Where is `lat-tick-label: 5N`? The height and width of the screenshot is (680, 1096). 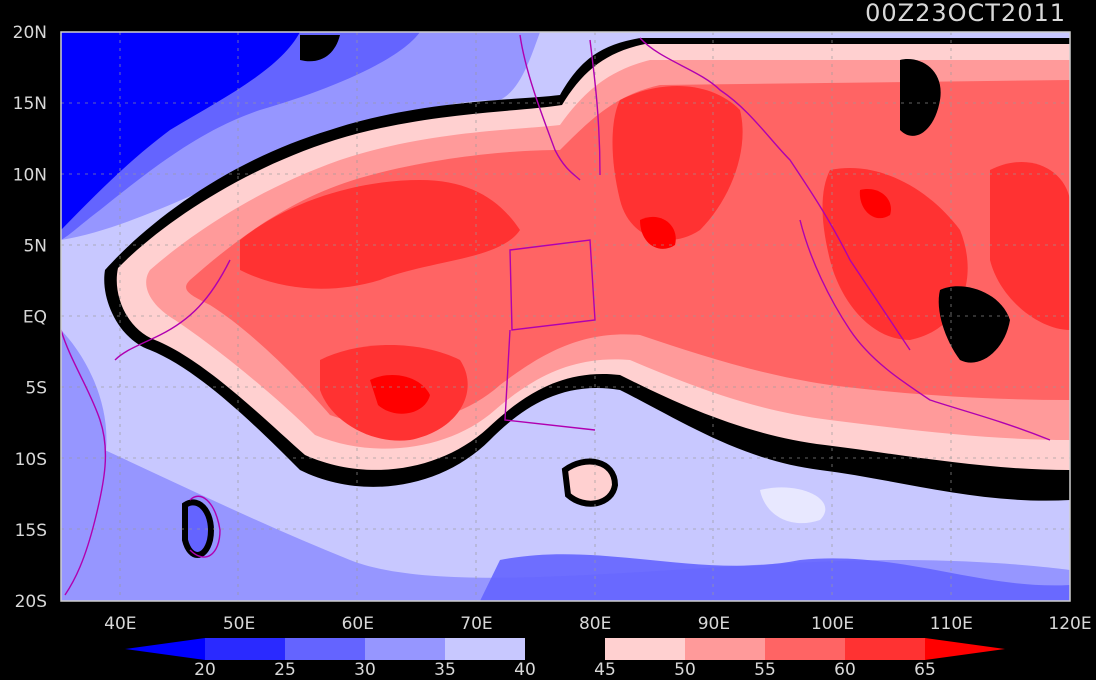 lat-tick-label: 5N is located at coordinates (35, 246).